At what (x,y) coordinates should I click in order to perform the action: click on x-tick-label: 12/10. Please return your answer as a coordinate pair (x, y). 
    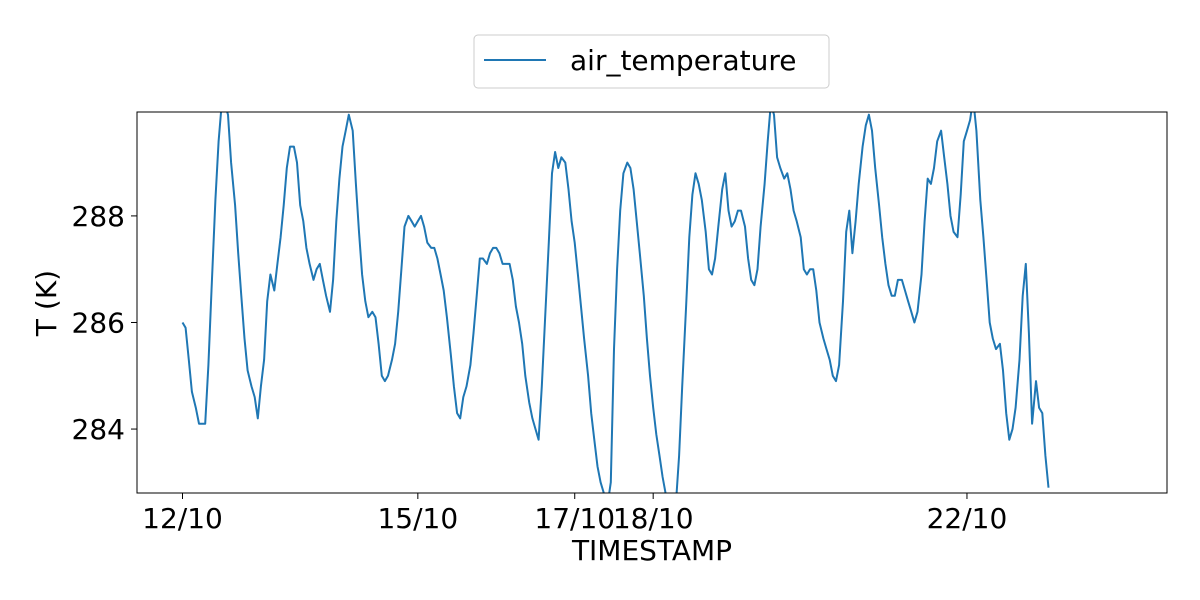
    Looking at the image, I should click on (182, 518).